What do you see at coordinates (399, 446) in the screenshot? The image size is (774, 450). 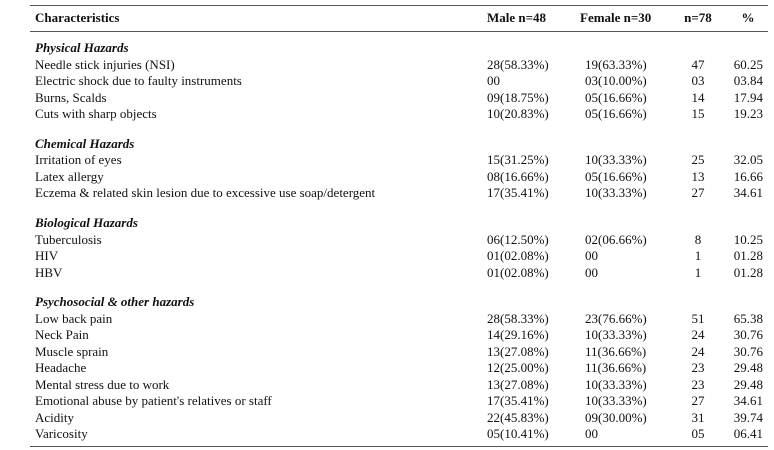 I see `bottom-rule` at bounding box center [399, 446].